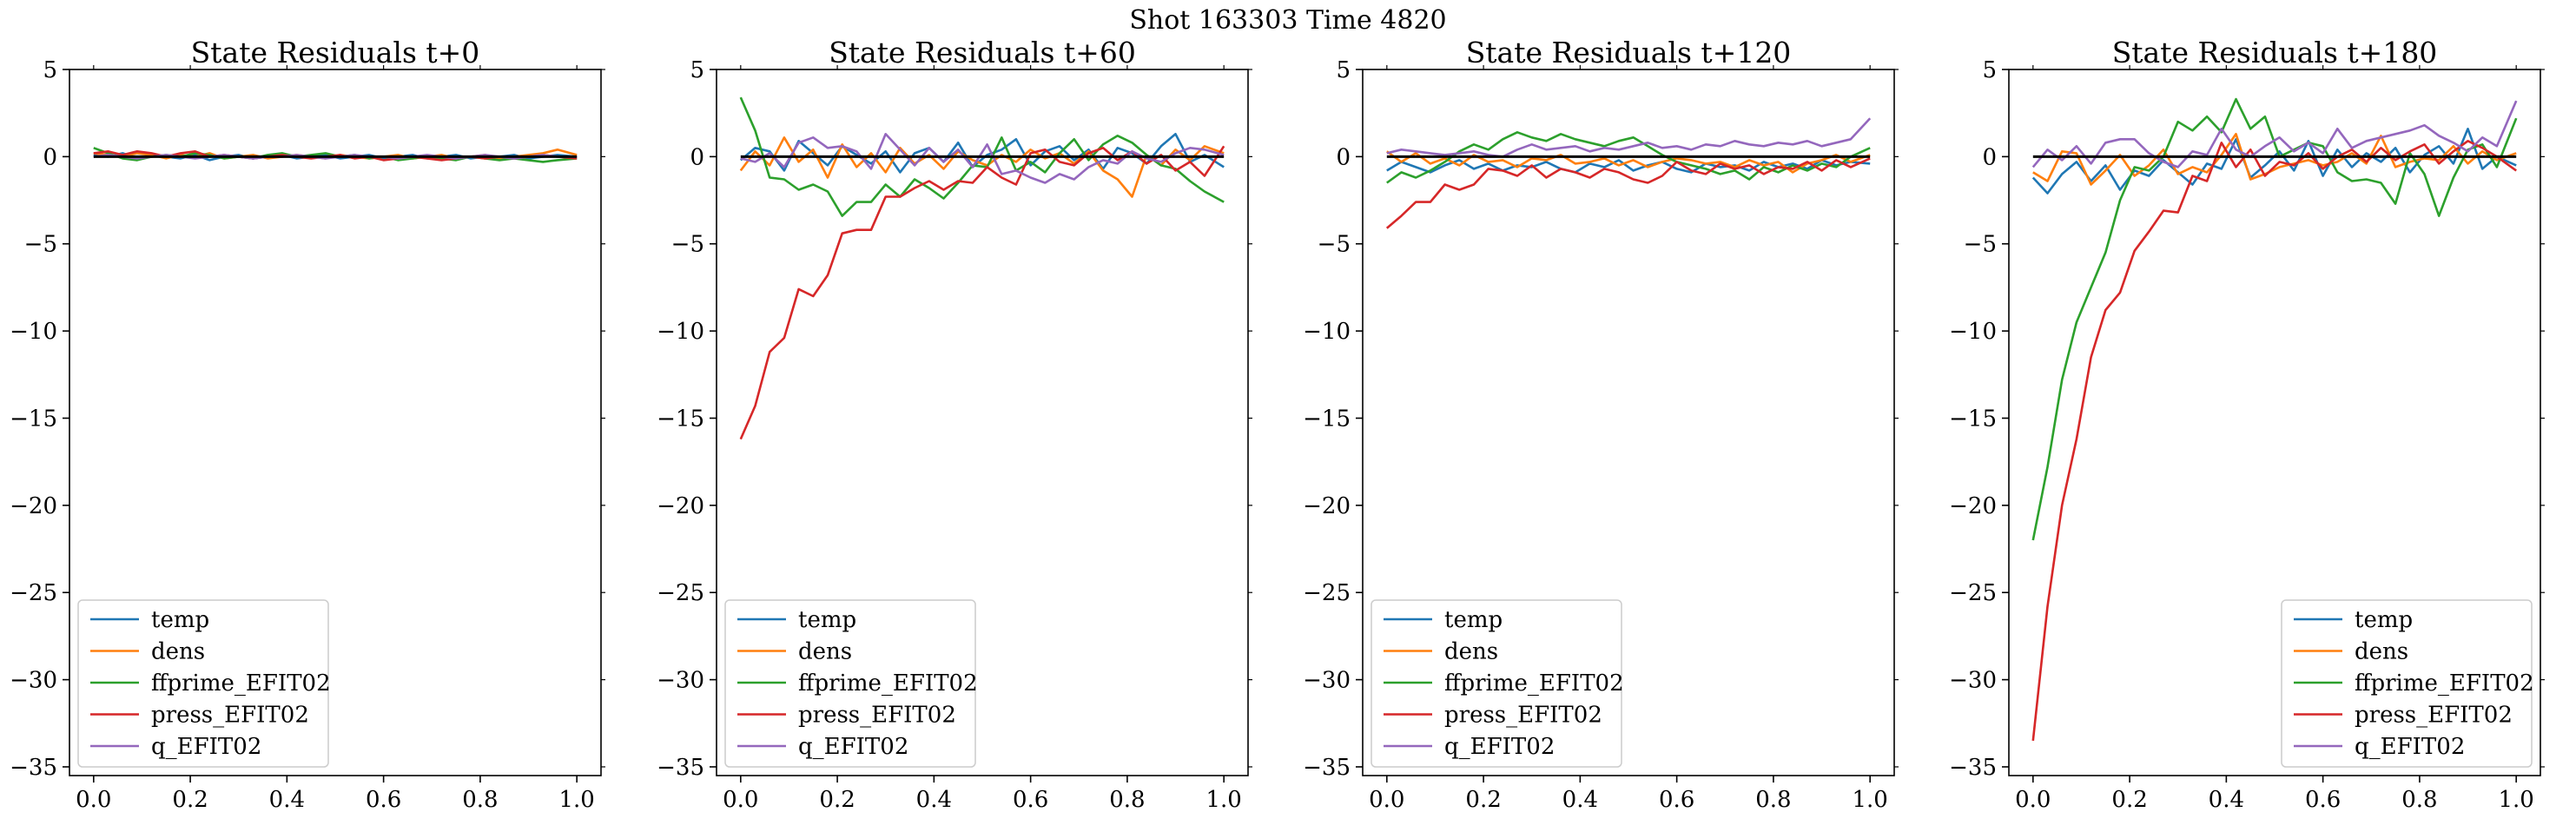 This screenshot has width=2576, height=819. What do you see at coordinates (1629, 52) in the screenshot?
I see `panel-title: State Residuals t+120` at bounding box center [1629, 52].